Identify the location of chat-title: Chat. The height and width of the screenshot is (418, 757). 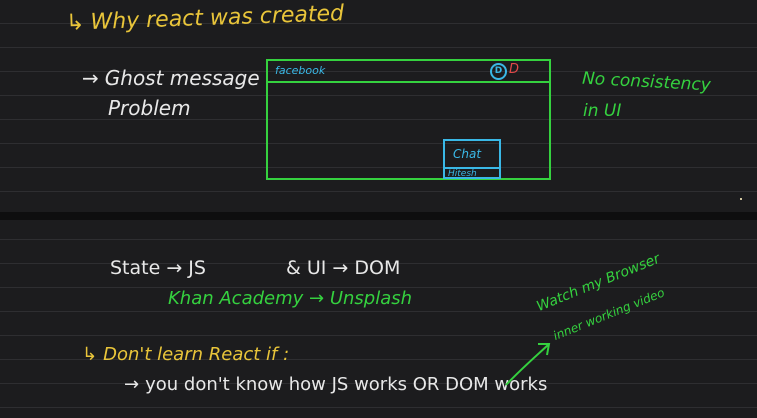
(467, 154).